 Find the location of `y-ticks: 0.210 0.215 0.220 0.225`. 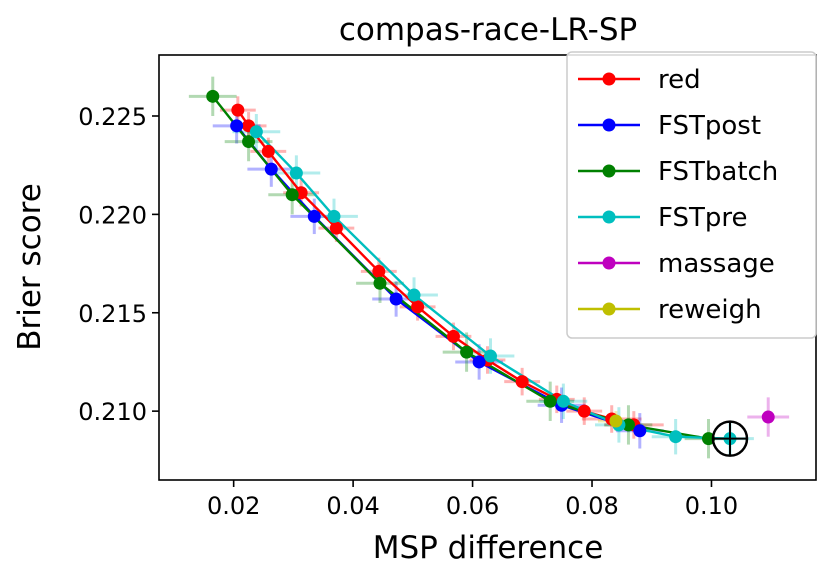

y-ticks: 0.210 0.215 0.220 0.225 is located at coordinates (118, 264).